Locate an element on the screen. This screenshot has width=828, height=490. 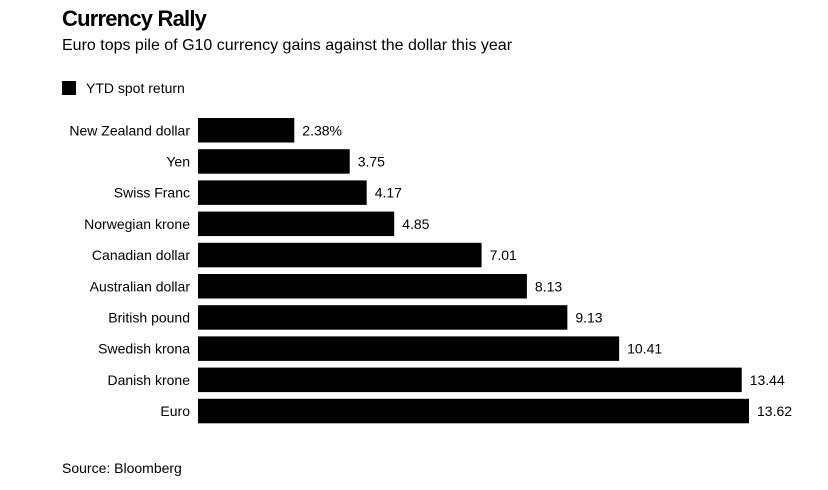
legend: YTD spot return is located at coordinates (123, 88).